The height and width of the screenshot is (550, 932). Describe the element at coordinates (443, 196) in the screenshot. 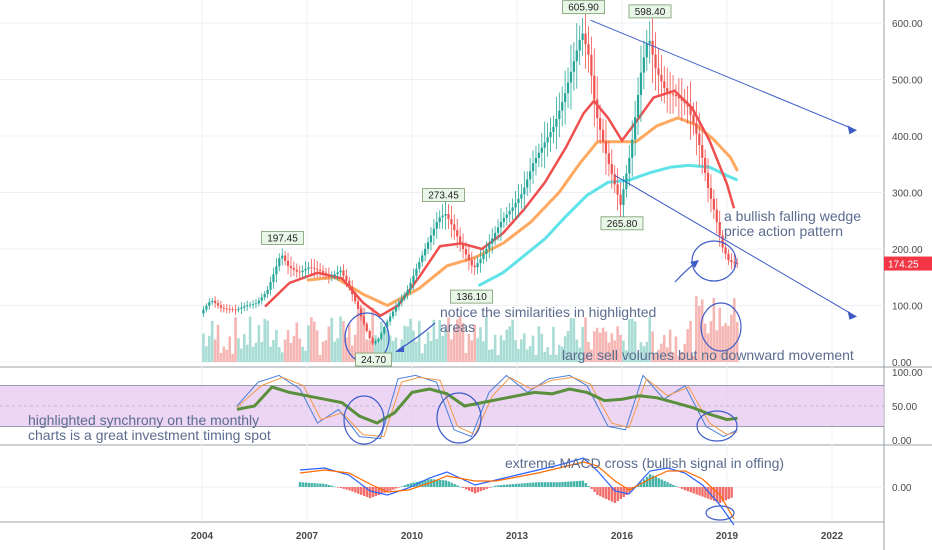

I see `price-label: 273.45` at that location.